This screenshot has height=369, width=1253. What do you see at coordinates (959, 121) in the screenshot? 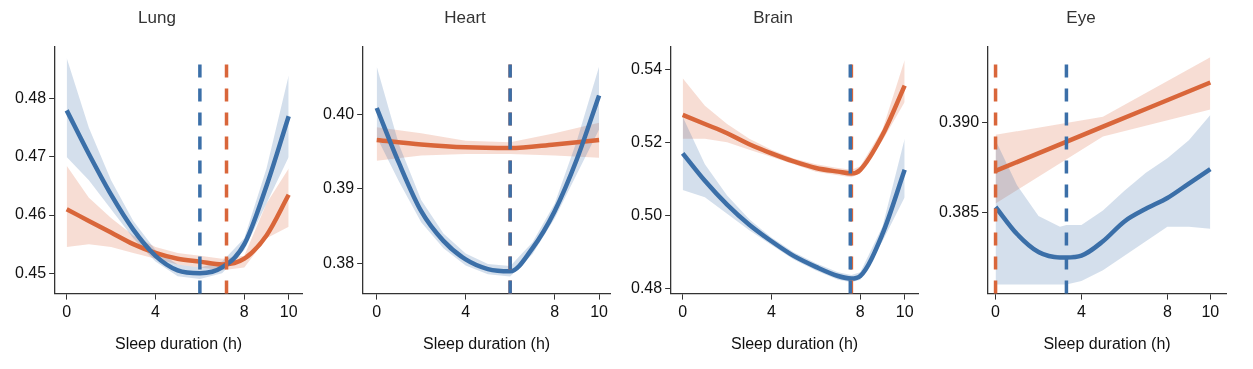
I see `y-tick-label: 0.390` at bounding box center [959, 121].